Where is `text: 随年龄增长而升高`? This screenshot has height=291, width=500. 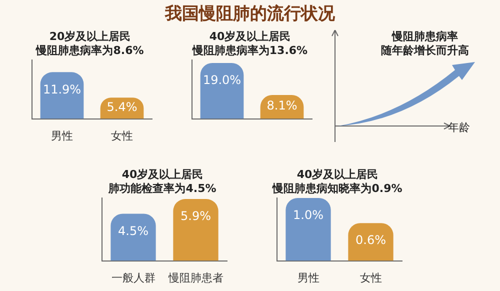 text: 随年龄增长而升高 is located at coordinates (425, 51).